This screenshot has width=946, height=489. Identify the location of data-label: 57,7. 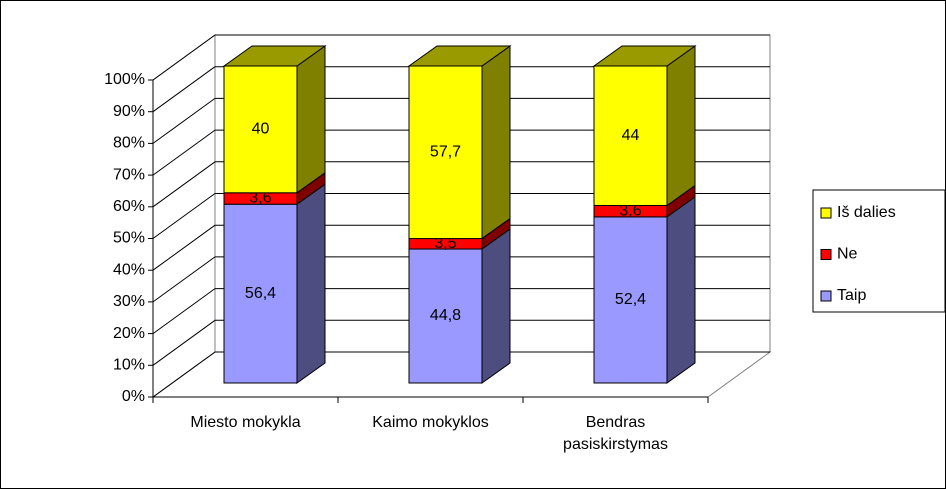
(445, 151).